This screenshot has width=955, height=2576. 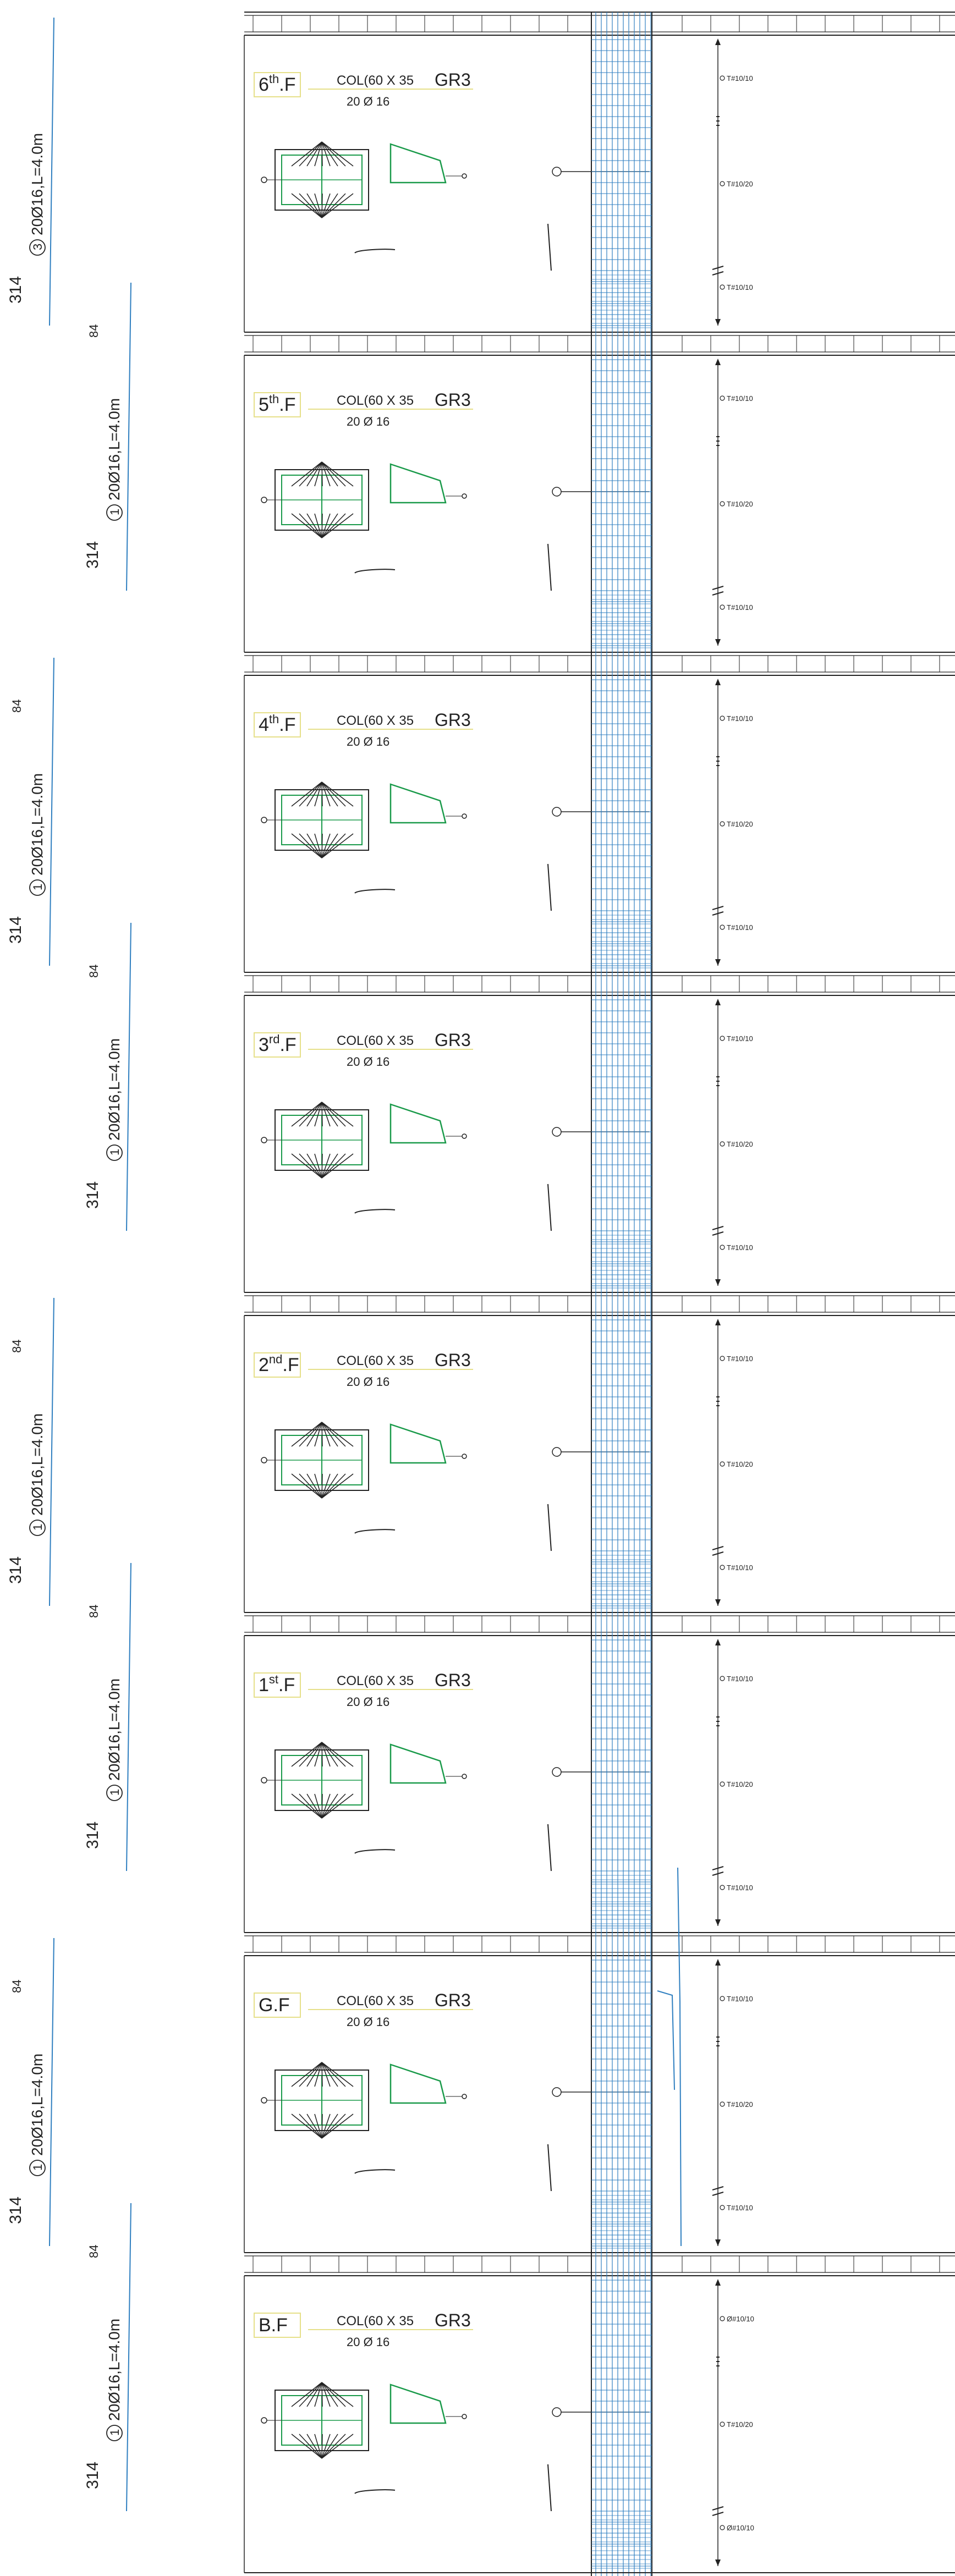 What do you see at coordinates (26, 822) in the screenshot?
I see `bar-mark-label: 1 20Ø16,L=4.0m 314 84` at bounding box center [26, 822].